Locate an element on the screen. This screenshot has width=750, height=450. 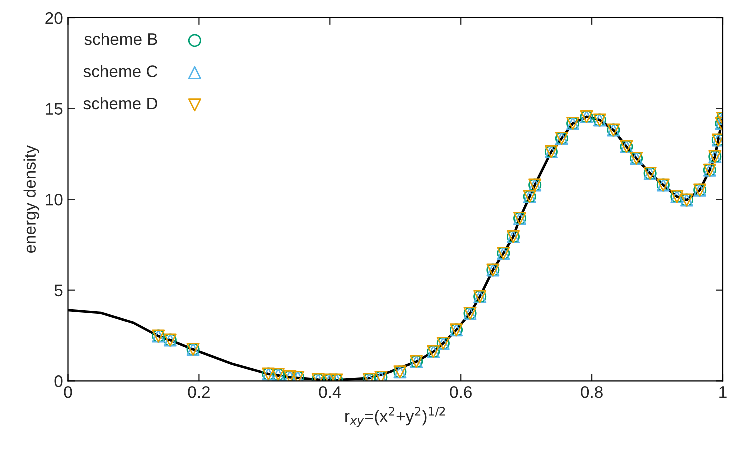
legend-label: scheme C is located at coordinates (121, 71).